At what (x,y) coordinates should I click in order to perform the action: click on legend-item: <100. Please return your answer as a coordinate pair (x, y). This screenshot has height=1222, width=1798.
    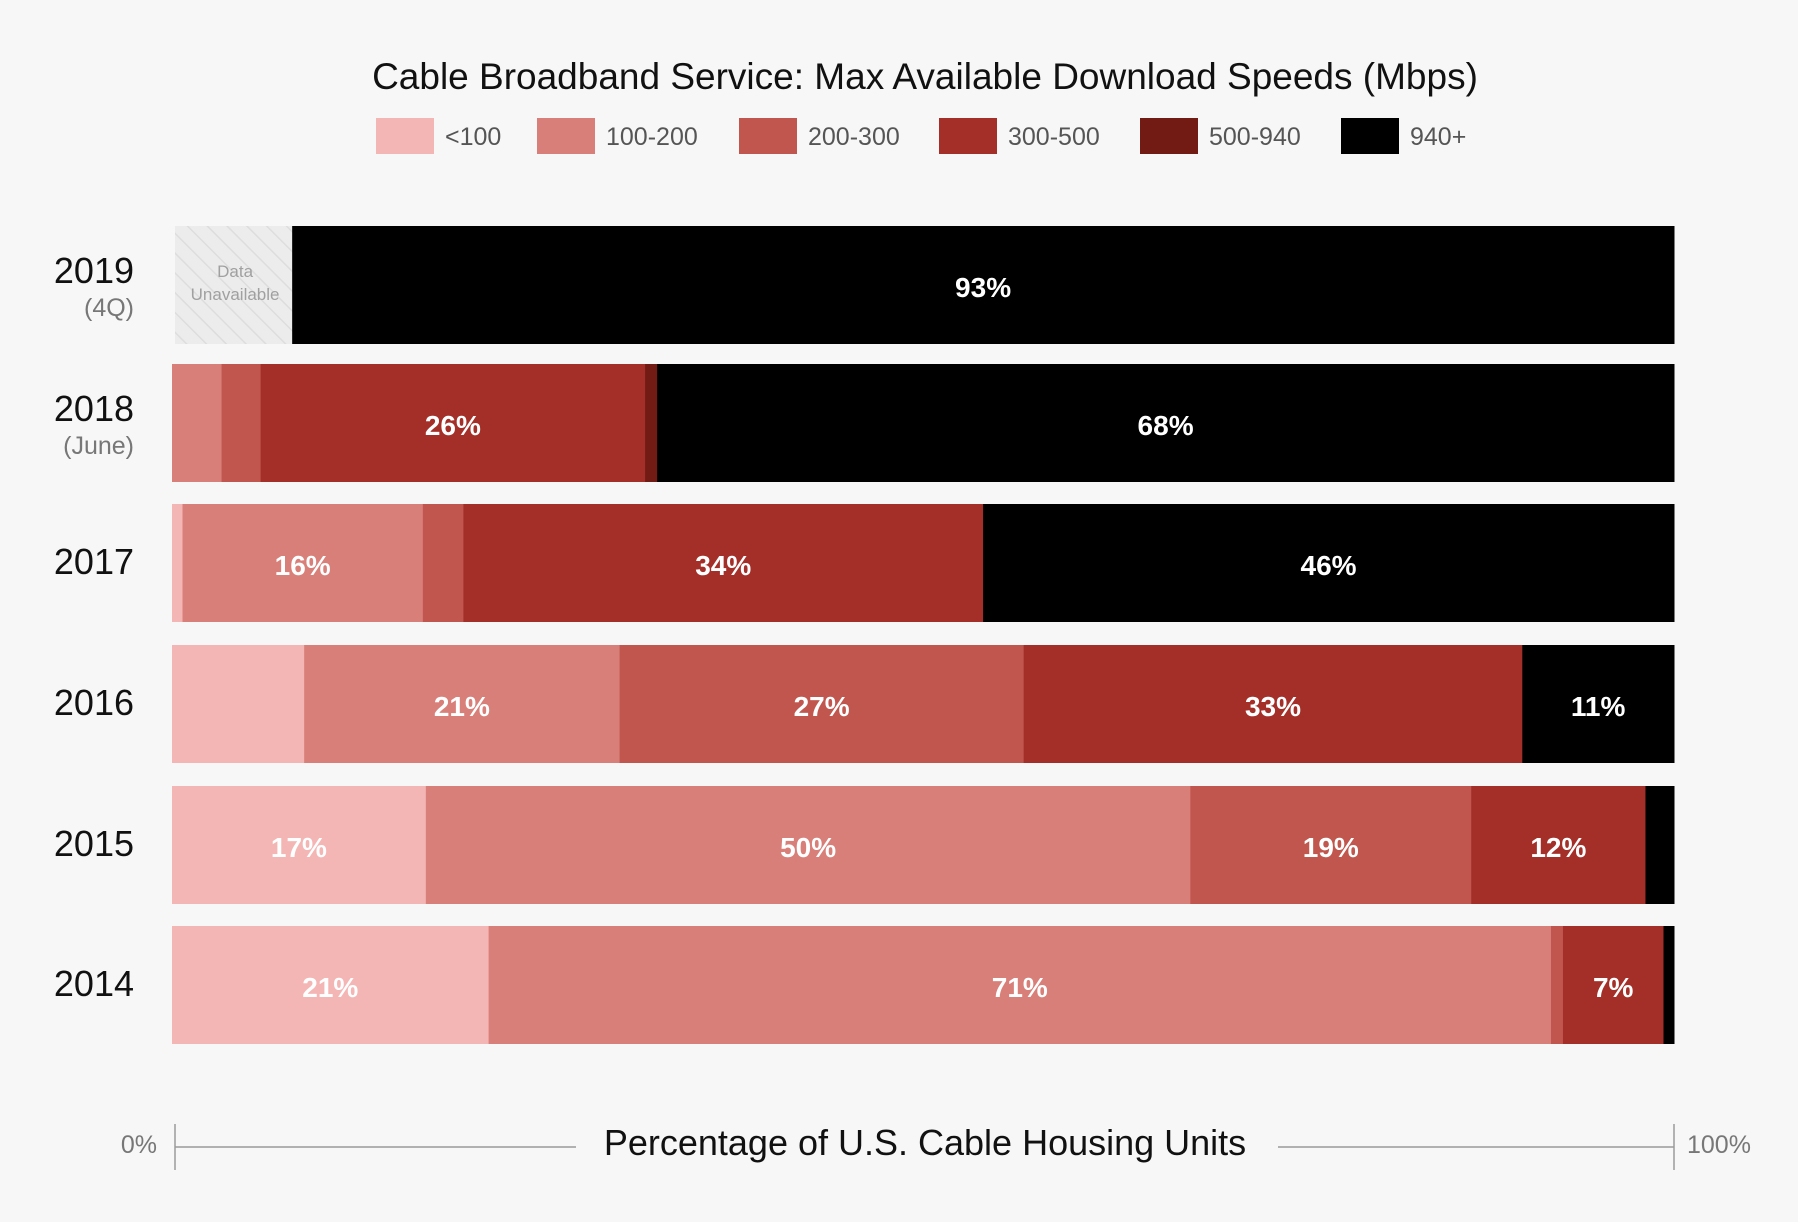
    Looking at the image, I should click on (438, 136).